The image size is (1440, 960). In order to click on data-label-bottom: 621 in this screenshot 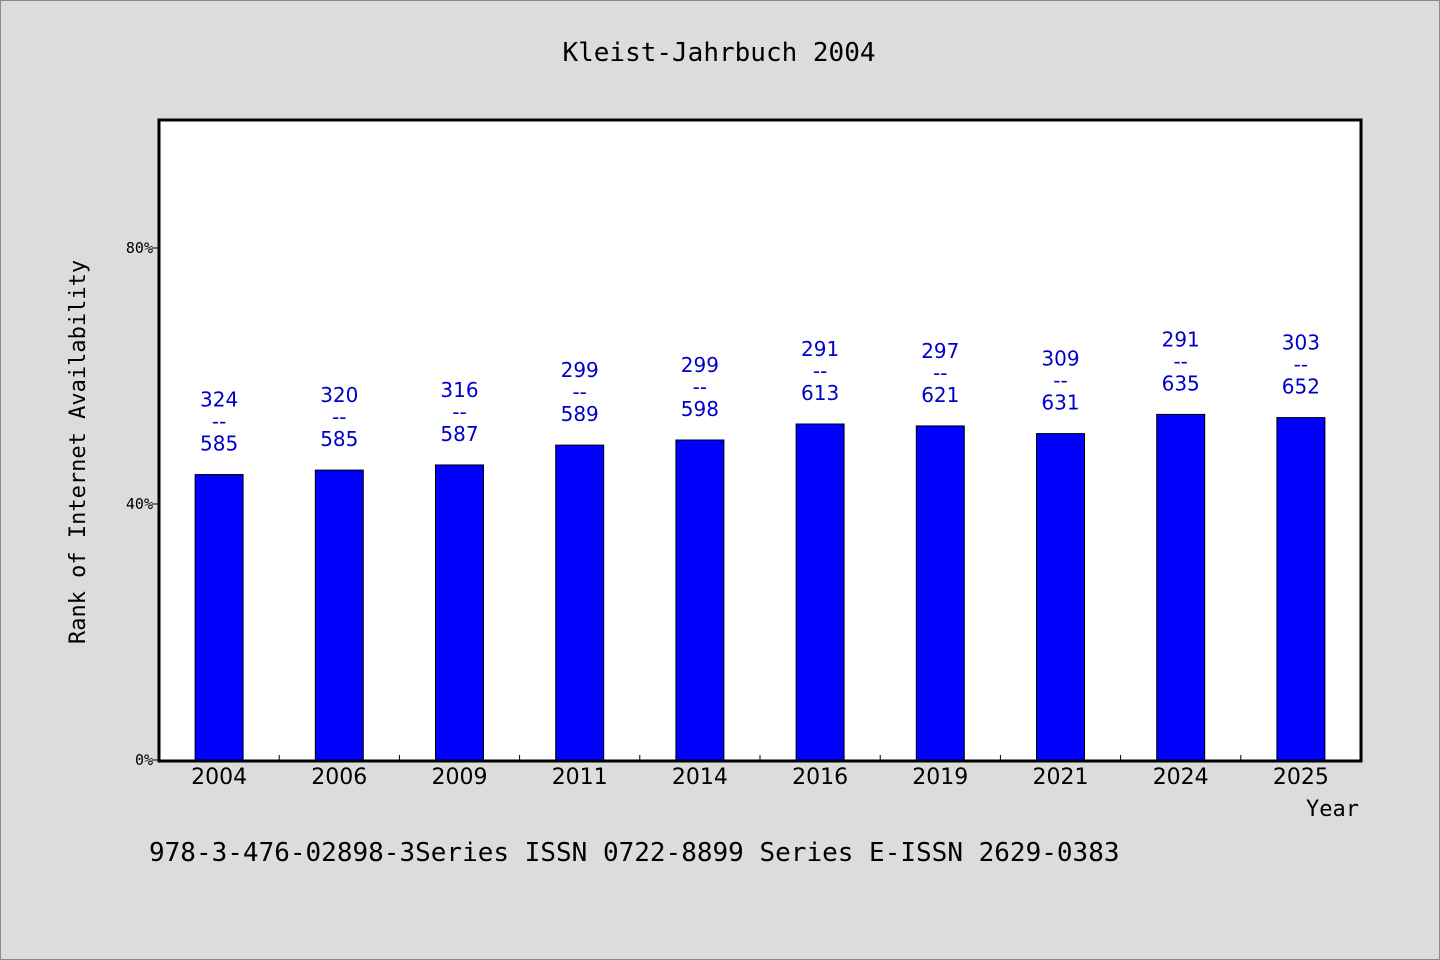, I will do `click(940, 395)`.